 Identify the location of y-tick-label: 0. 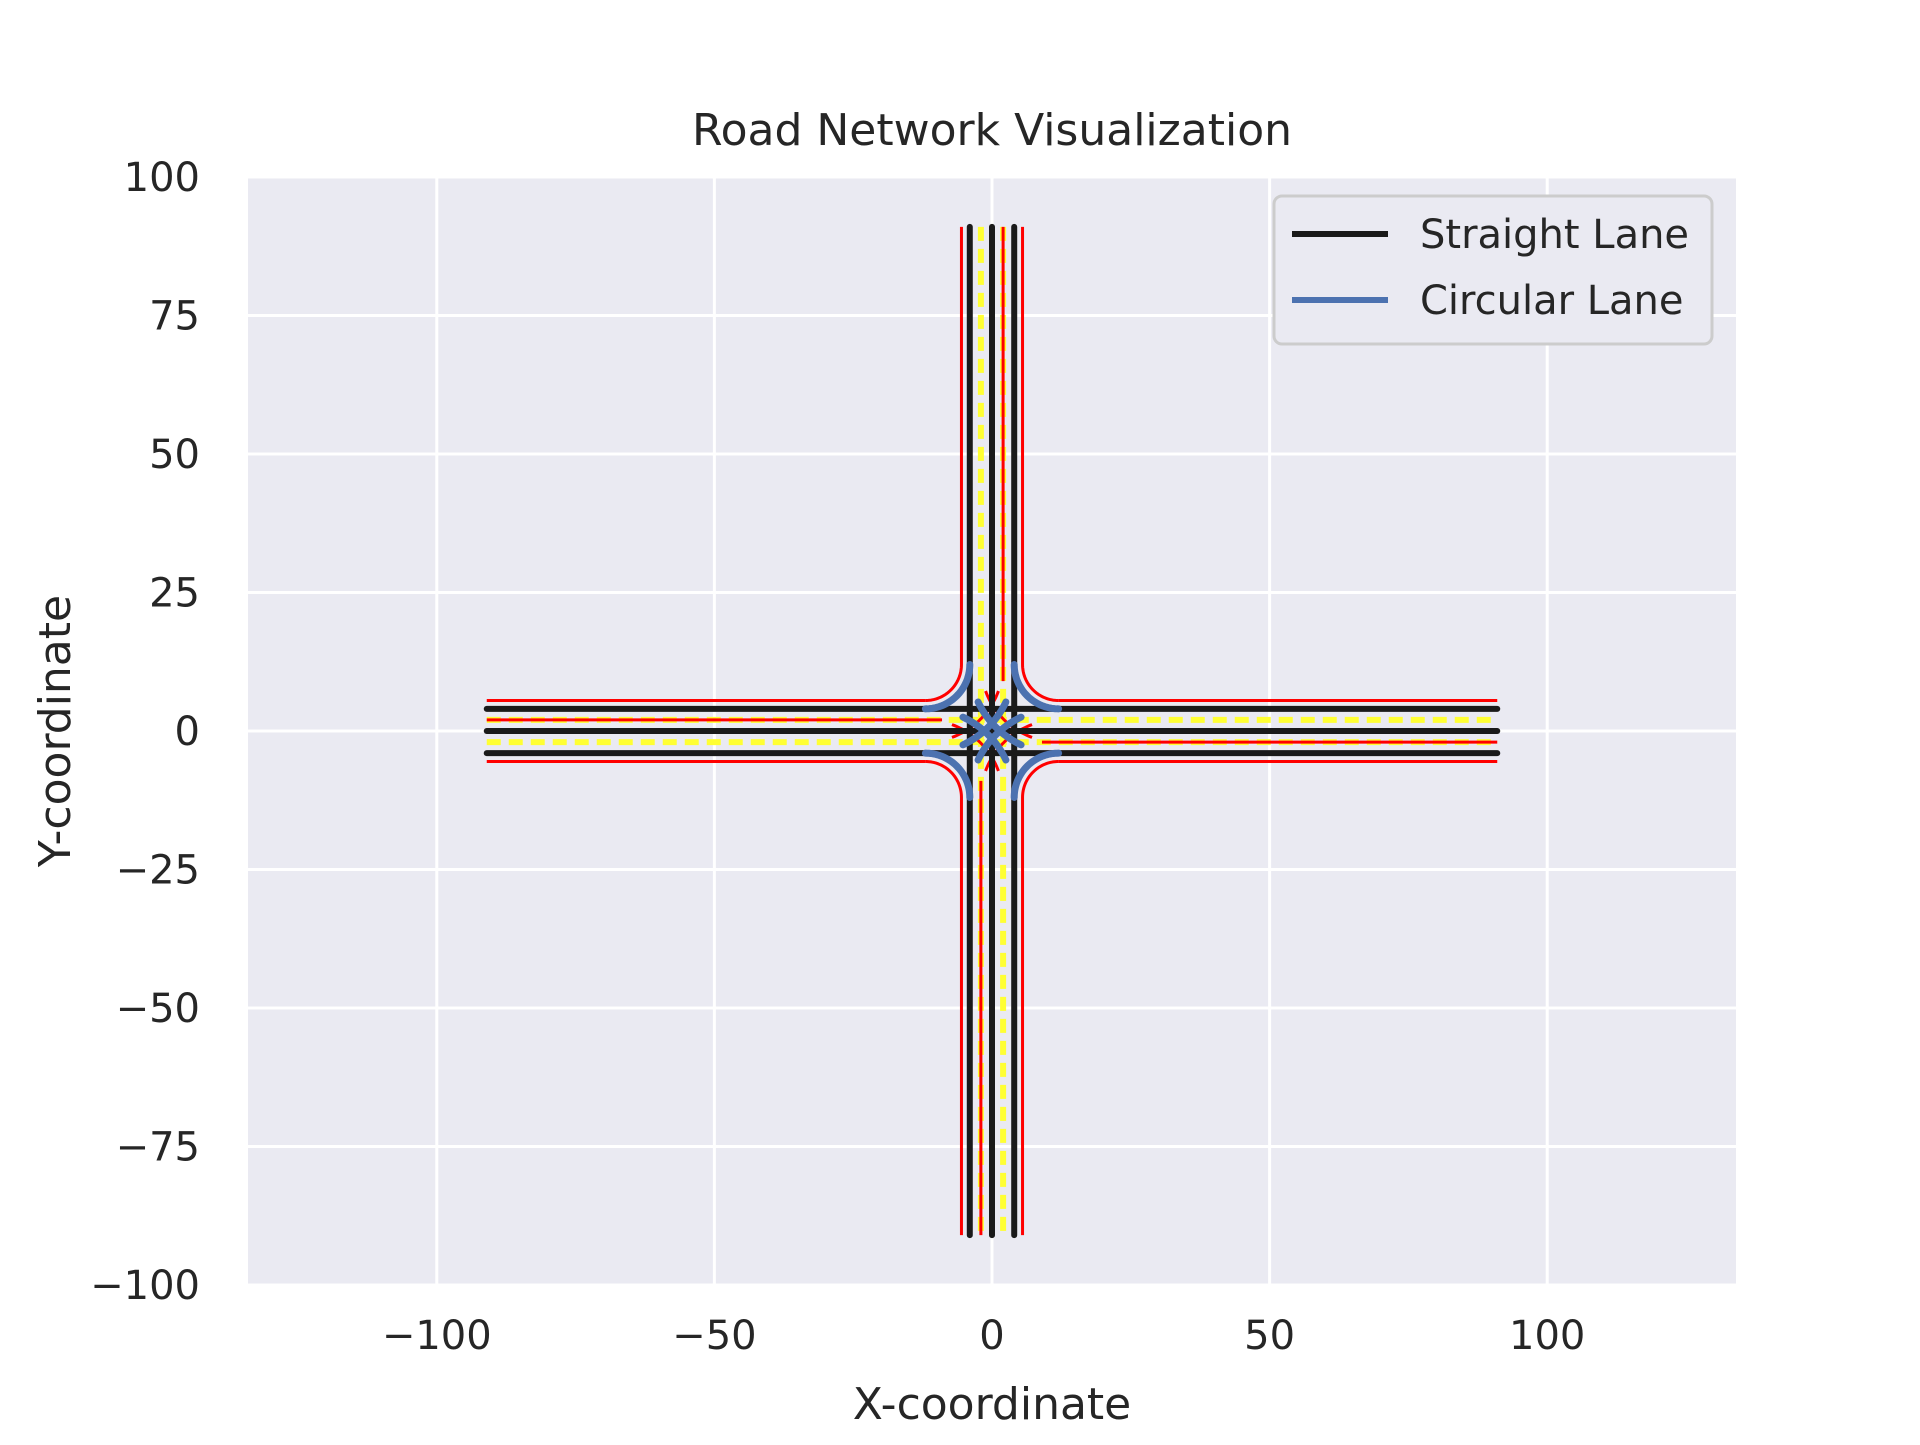
(187, 732).